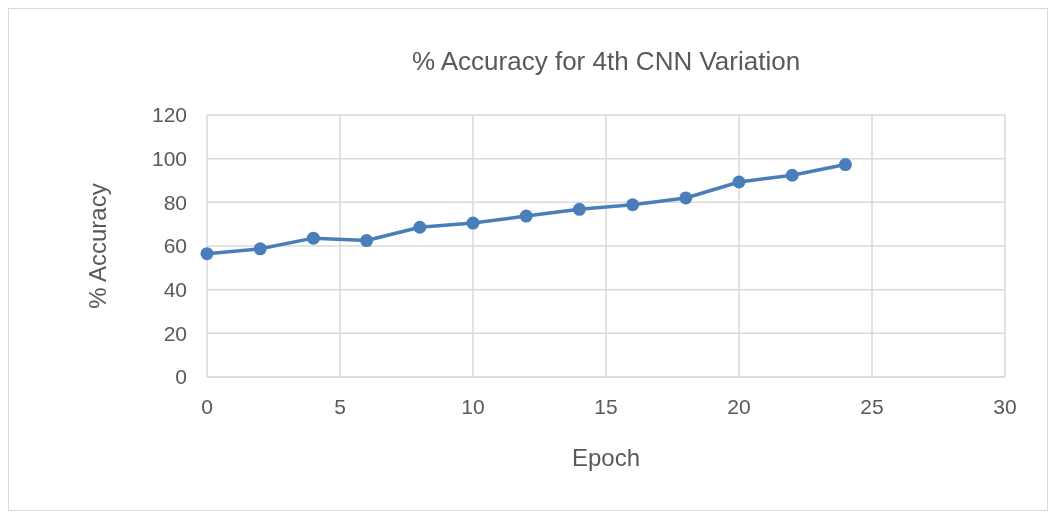  What do you see at coordinates (340, 406) in the screenshot?
I see `x-tick-label: 5` at bounding box center [340, 406].